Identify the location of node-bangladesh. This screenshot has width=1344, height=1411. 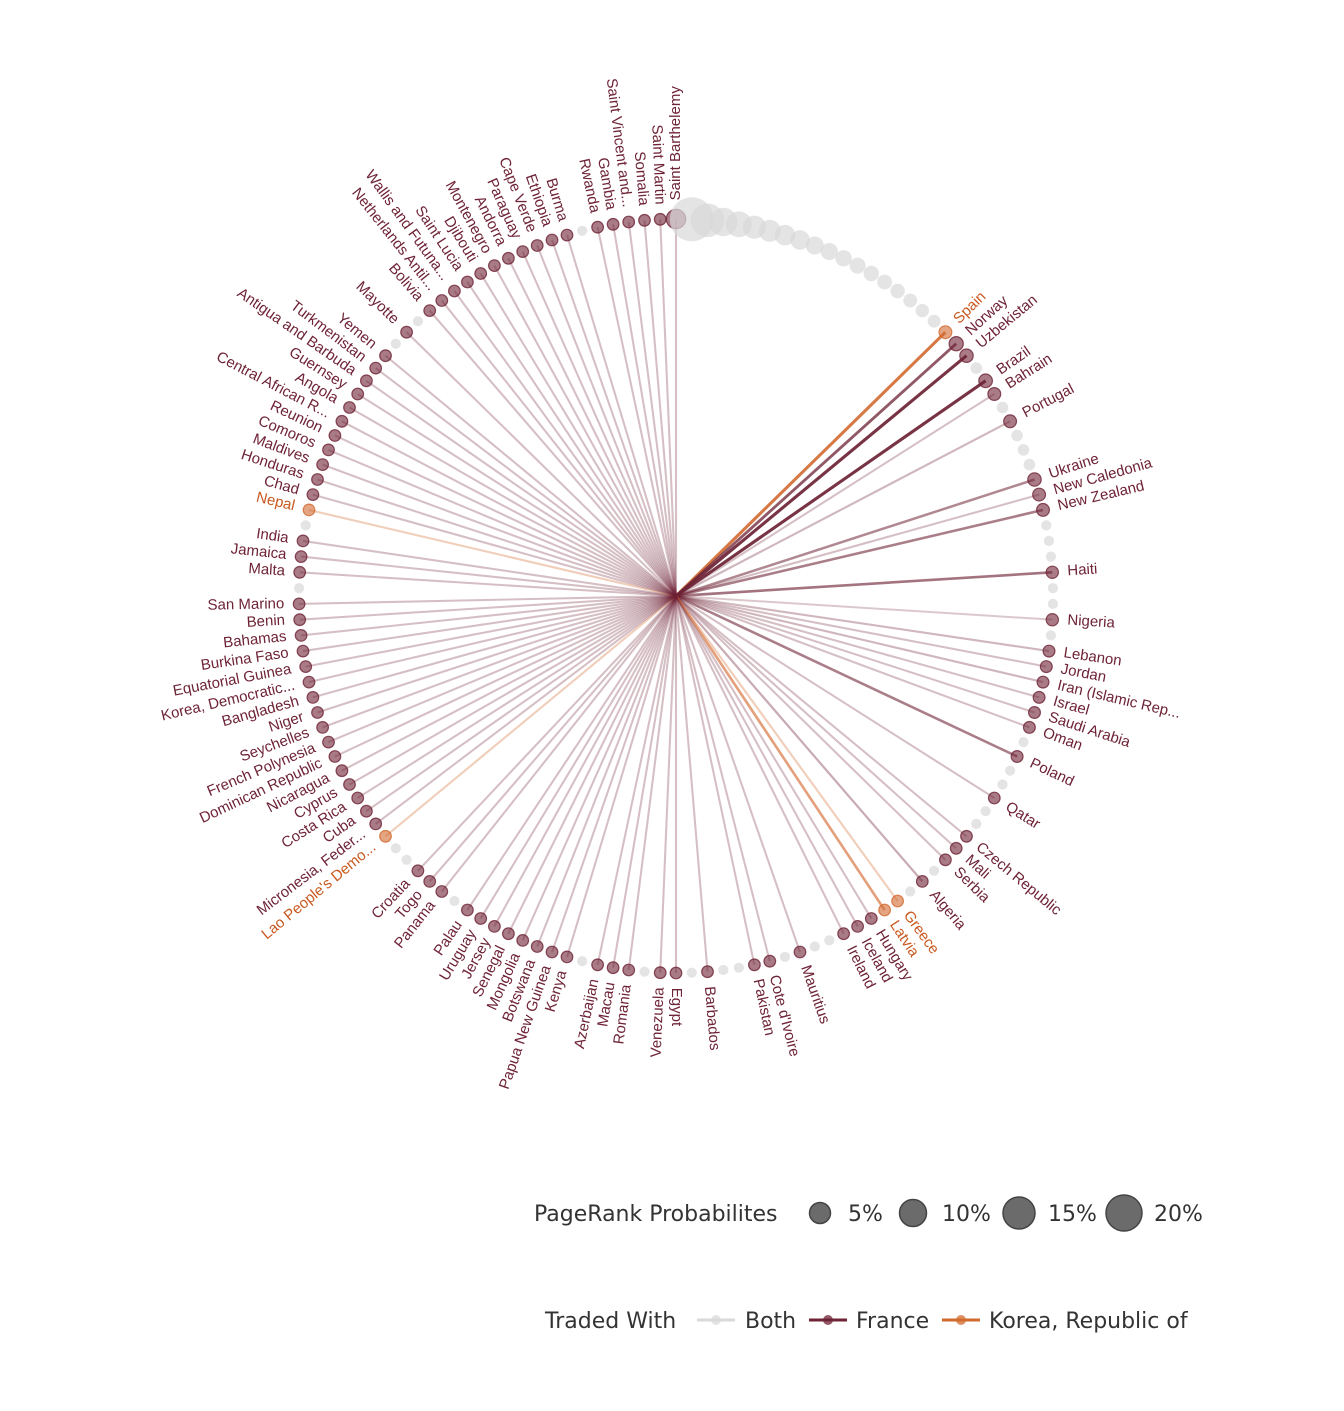
(313, 697).